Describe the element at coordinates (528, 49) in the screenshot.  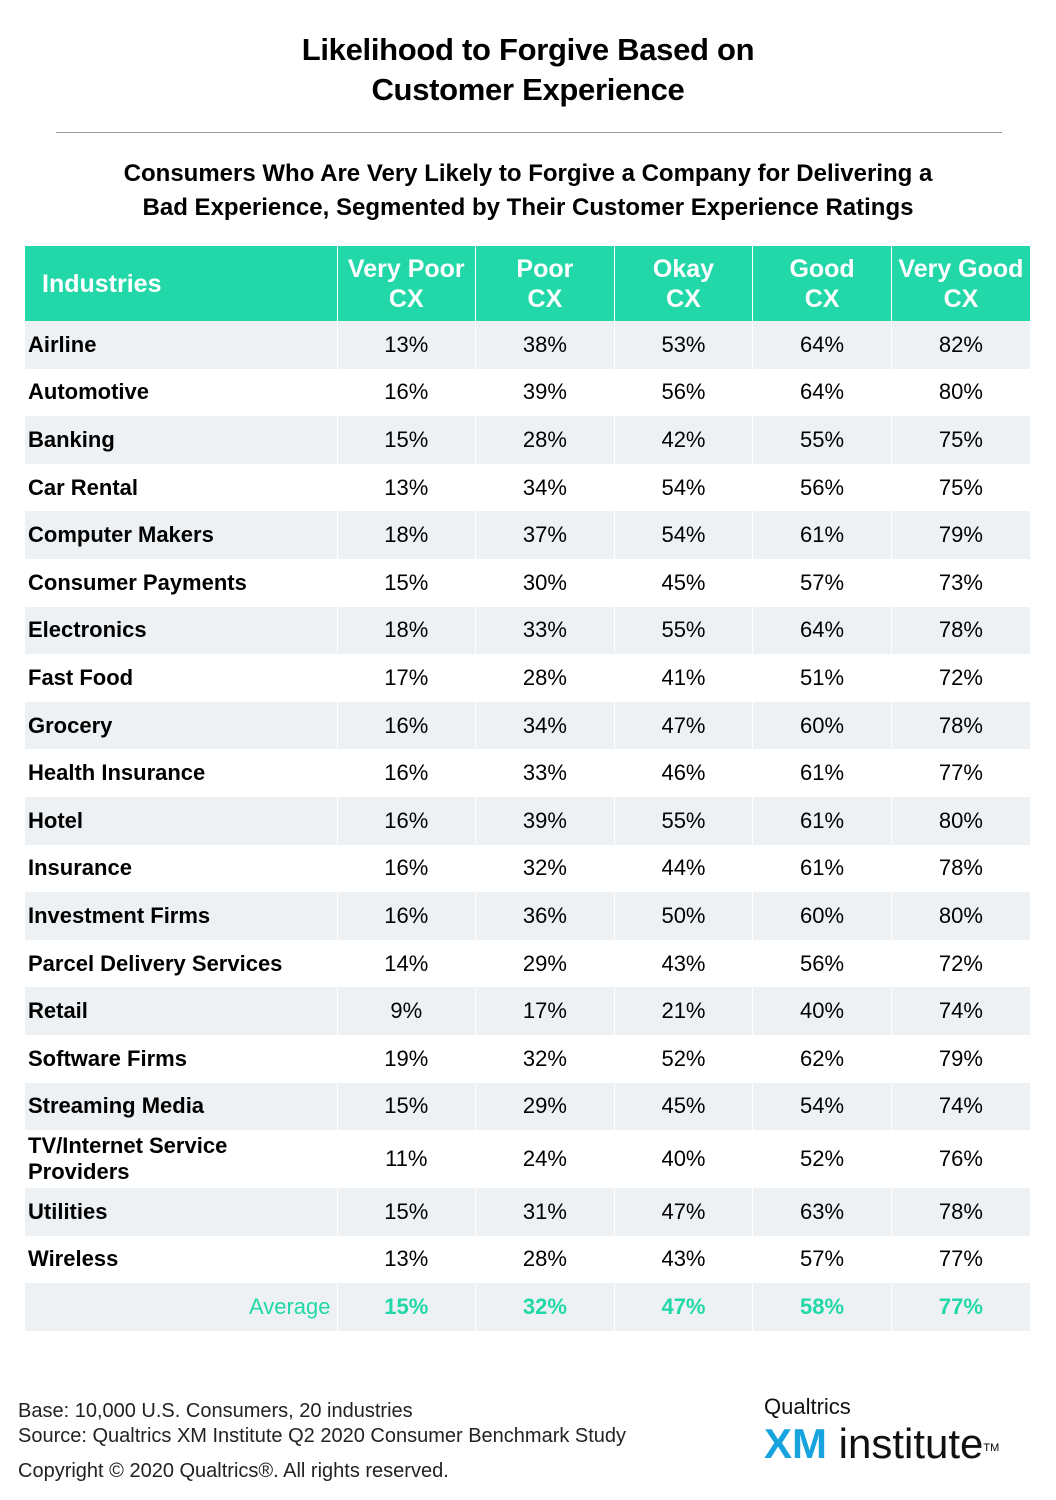
I see `title-line-1: Likelihood to Forgive Based on` at that location.